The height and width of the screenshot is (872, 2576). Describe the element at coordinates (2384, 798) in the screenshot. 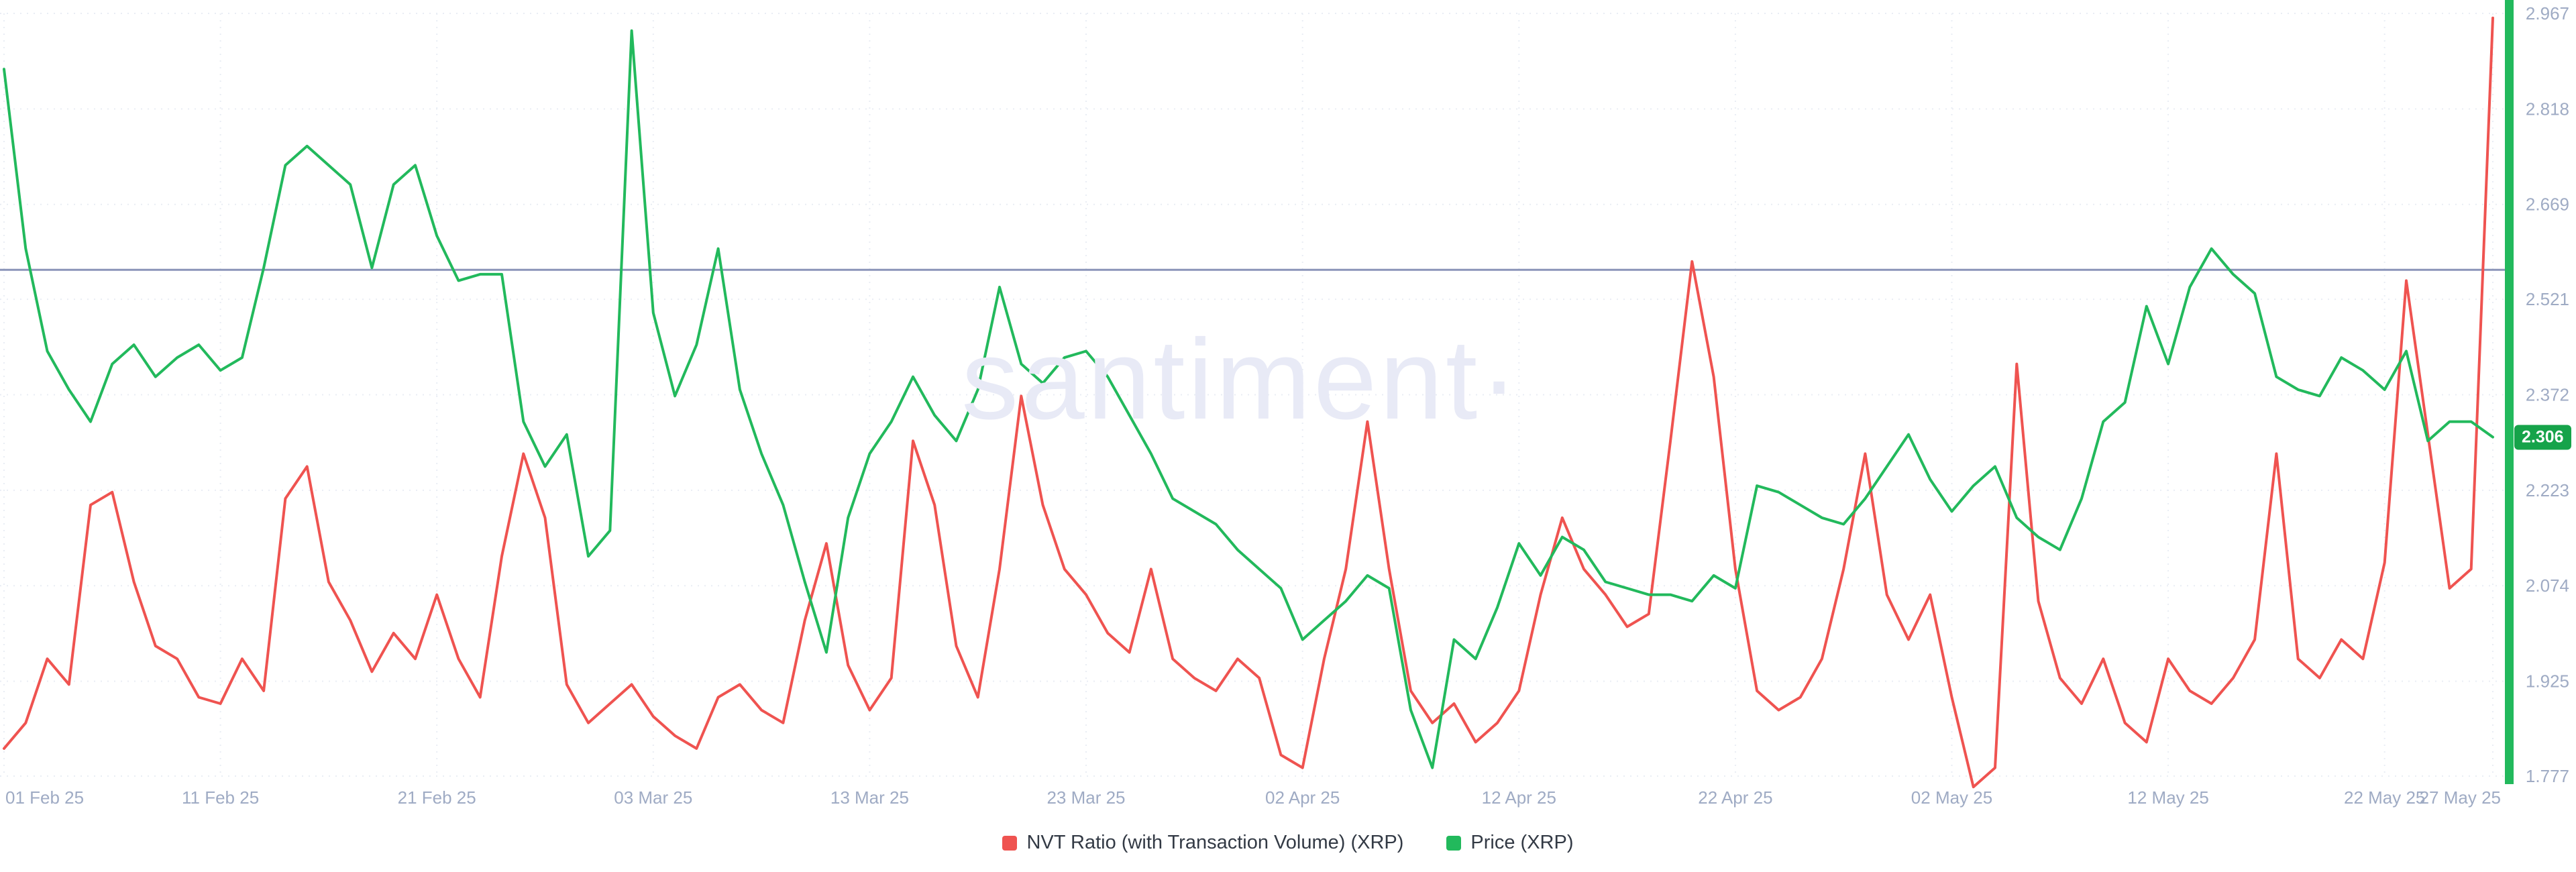

I see `x-tick-label: 22 May 25` at that location.